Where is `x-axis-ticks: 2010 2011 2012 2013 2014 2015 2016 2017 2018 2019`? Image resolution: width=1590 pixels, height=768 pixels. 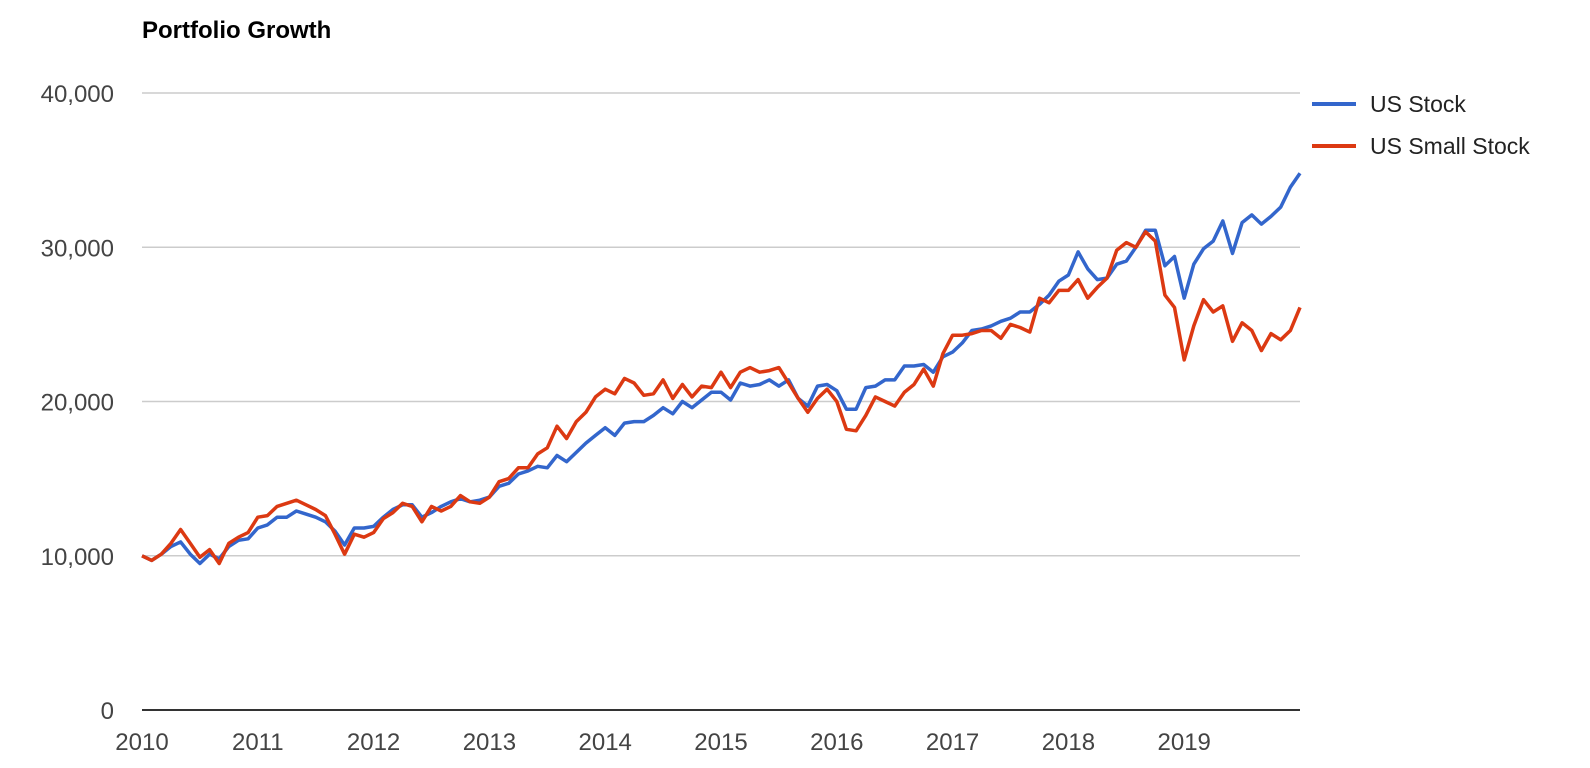 x-axis-ticks: 2010 2011 2012 2013 2014 2015 2016 2017 2018 2019 is located at coordinates (663, 742).